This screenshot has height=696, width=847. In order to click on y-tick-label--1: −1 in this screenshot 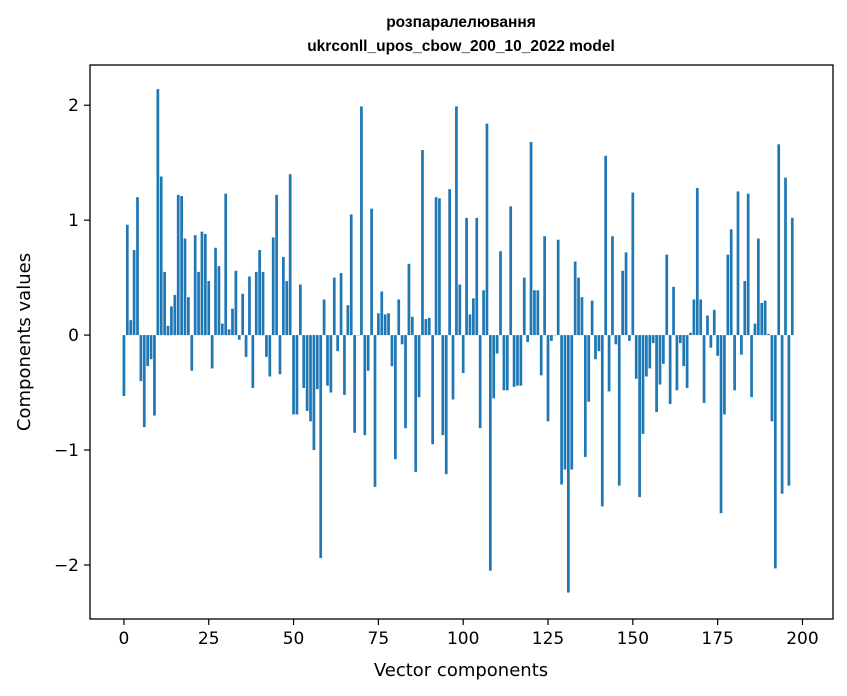, I will do `click(66, 451)`.